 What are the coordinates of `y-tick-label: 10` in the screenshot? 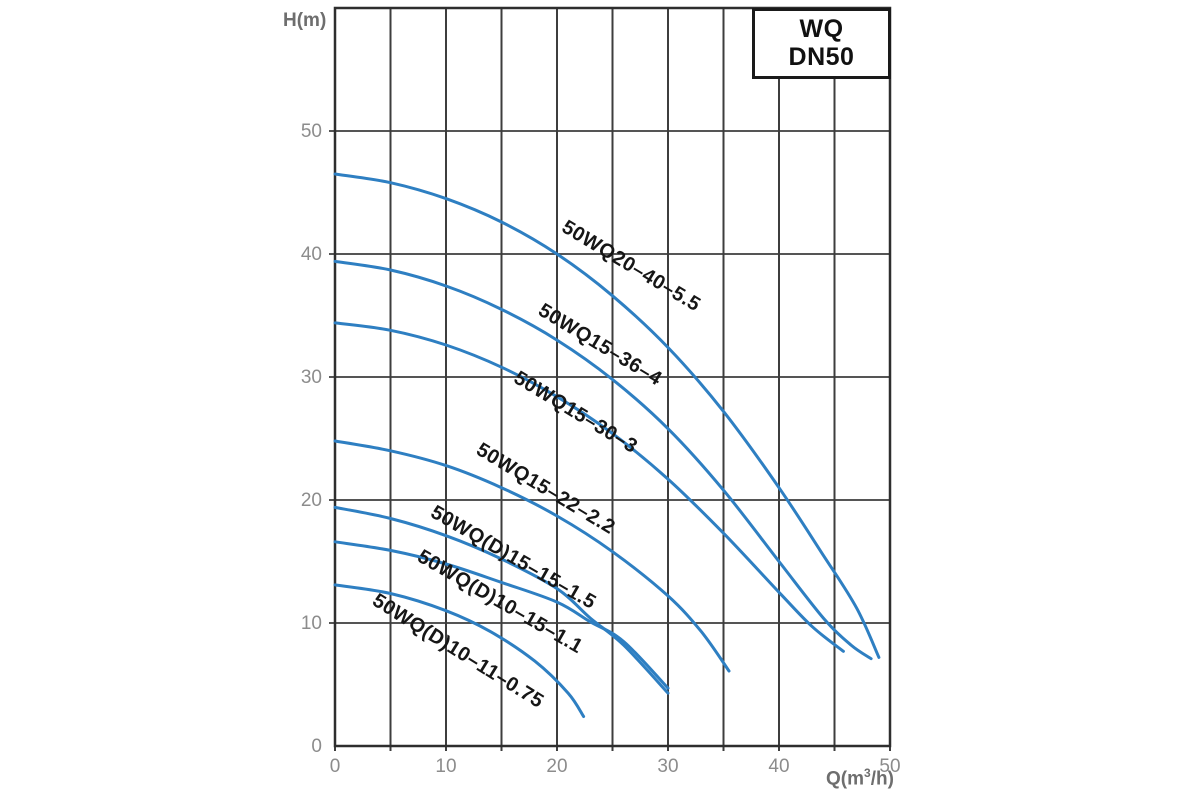 It's located at (311, 623).